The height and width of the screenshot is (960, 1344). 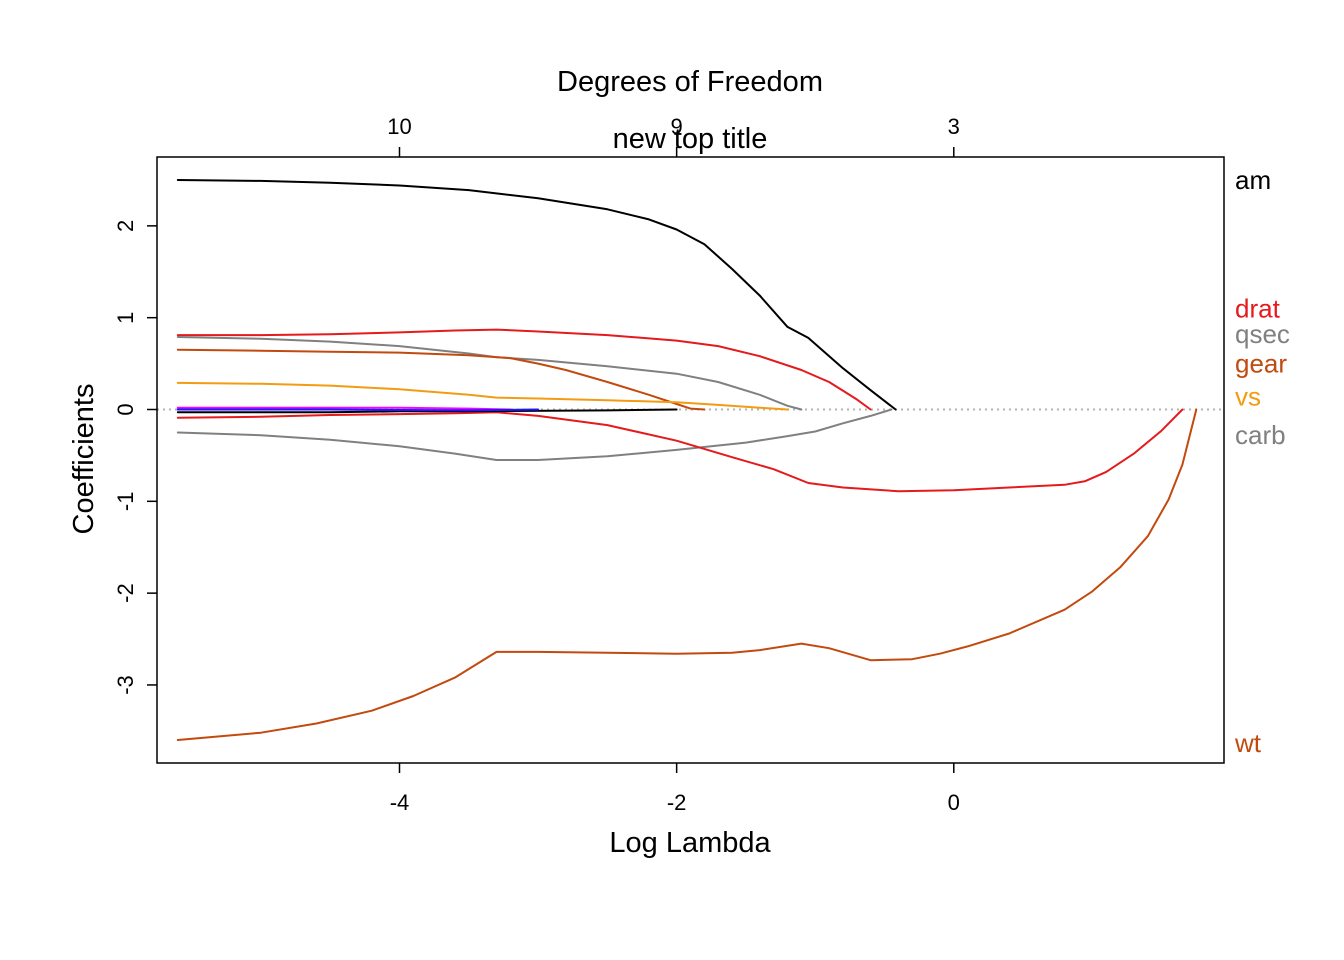 What do you see at coordinates (125, 593) in the screenshot?
I see `y-tick-label: -2` at bounding box center [125, 593].